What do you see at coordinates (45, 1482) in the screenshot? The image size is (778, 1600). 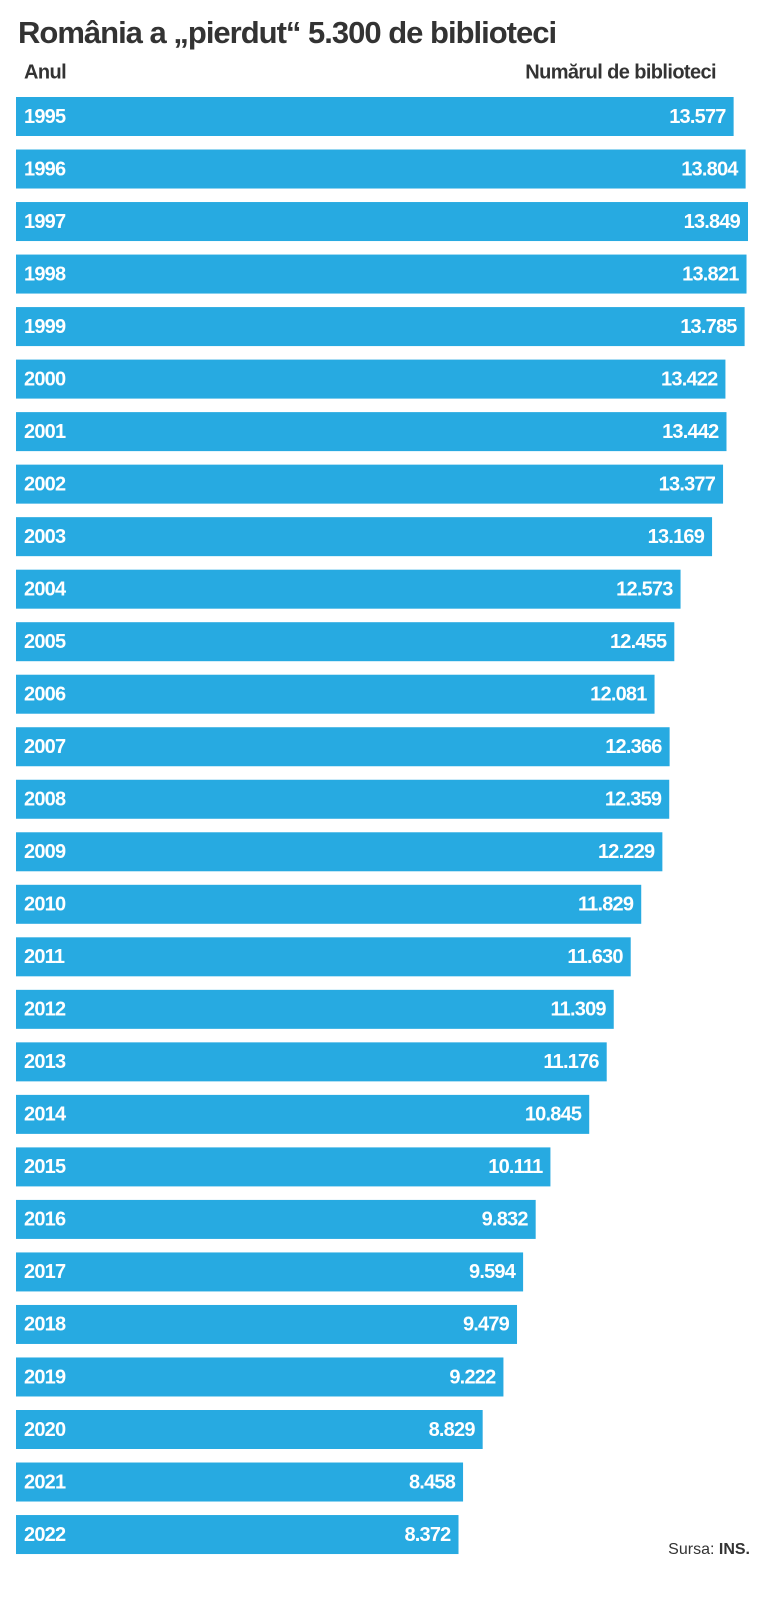 I see `category-label: 2021` at bounding box center [45, 1482].